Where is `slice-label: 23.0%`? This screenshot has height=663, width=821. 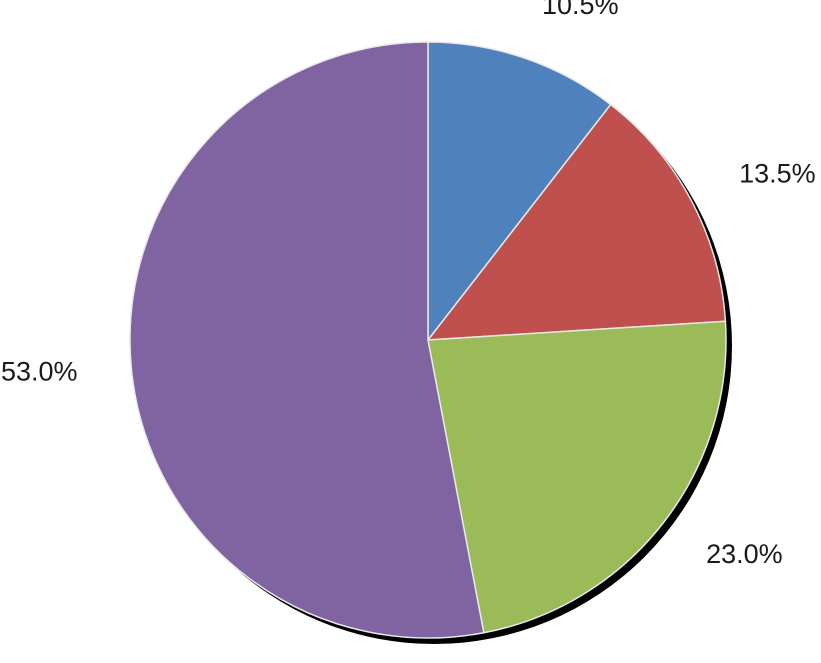 slice-label: 23.0% is located at coordinates (744, 554).